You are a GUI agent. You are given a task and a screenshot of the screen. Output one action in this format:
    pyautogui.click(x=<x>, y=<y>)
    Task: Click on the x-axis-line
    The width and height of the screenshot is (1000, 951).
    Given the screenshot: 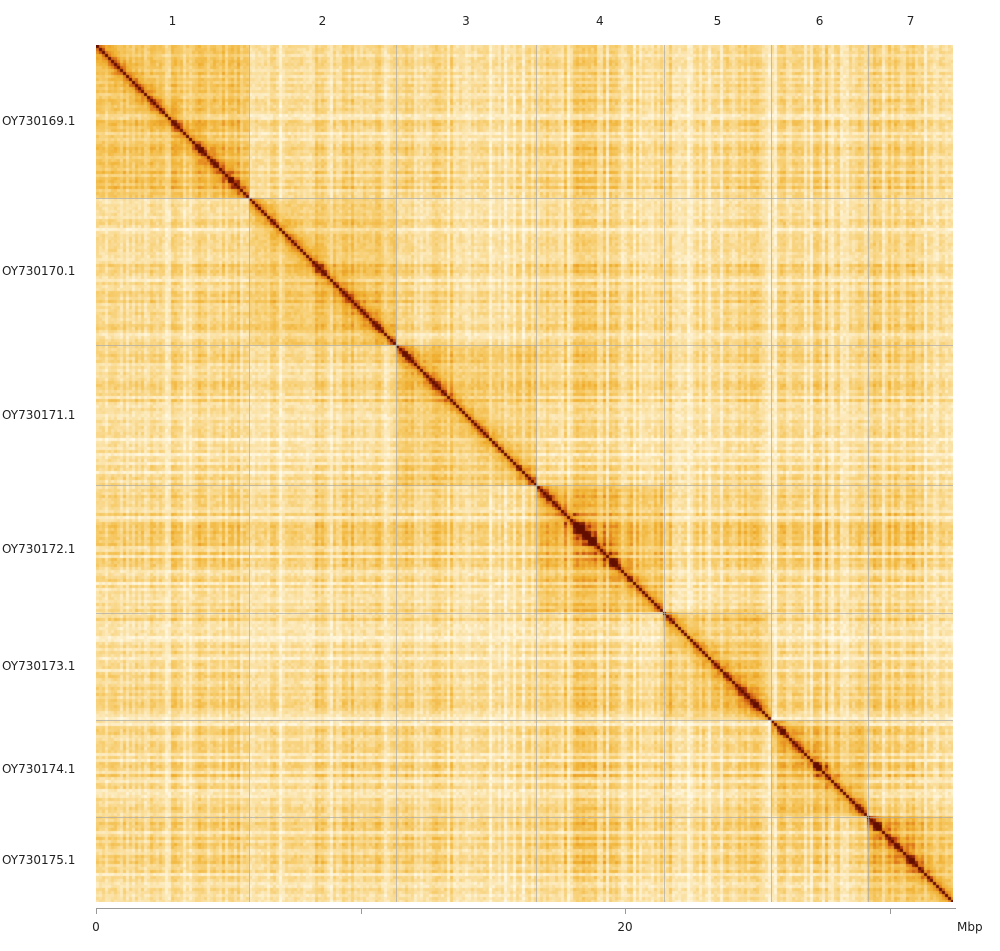 What is the action you would take?
    pyautogui.click(x=526, y=908)
    